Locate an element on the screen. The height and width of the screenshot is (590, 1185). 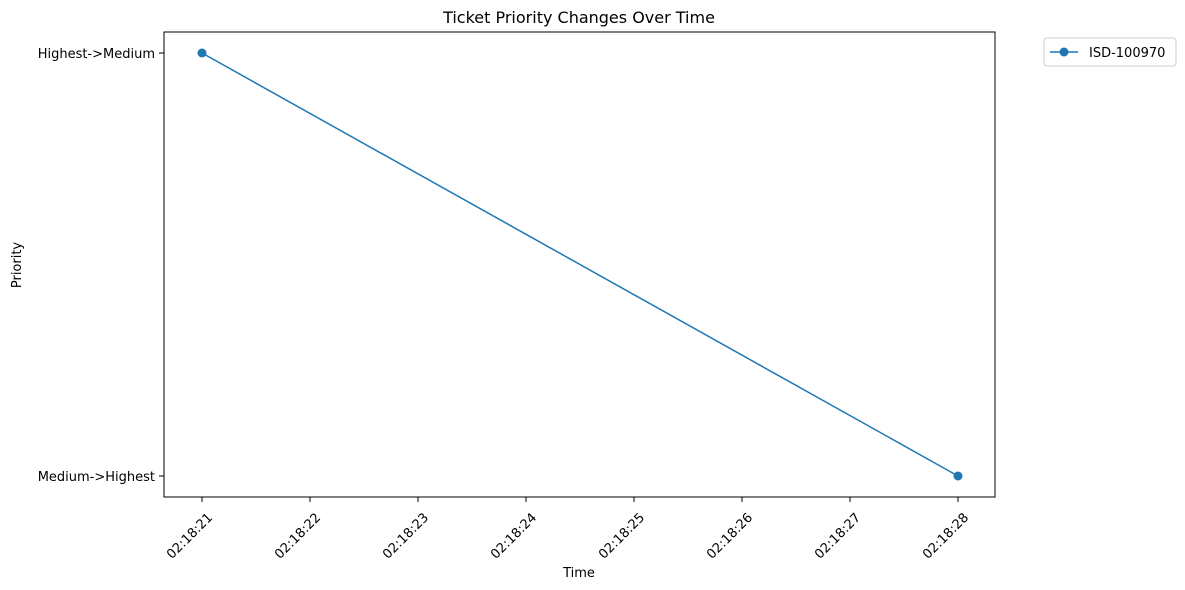
x-tick-label: 02:18:21 is located at coordinates (190, 536).